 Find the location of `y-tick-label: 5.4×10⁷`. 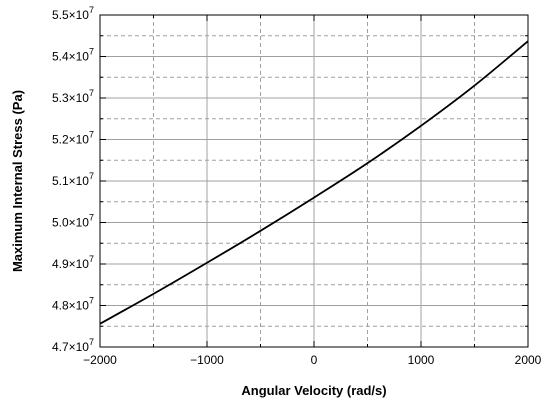

y-tick-label: 5.4×10⁷ is located at coordinates (73, 55).